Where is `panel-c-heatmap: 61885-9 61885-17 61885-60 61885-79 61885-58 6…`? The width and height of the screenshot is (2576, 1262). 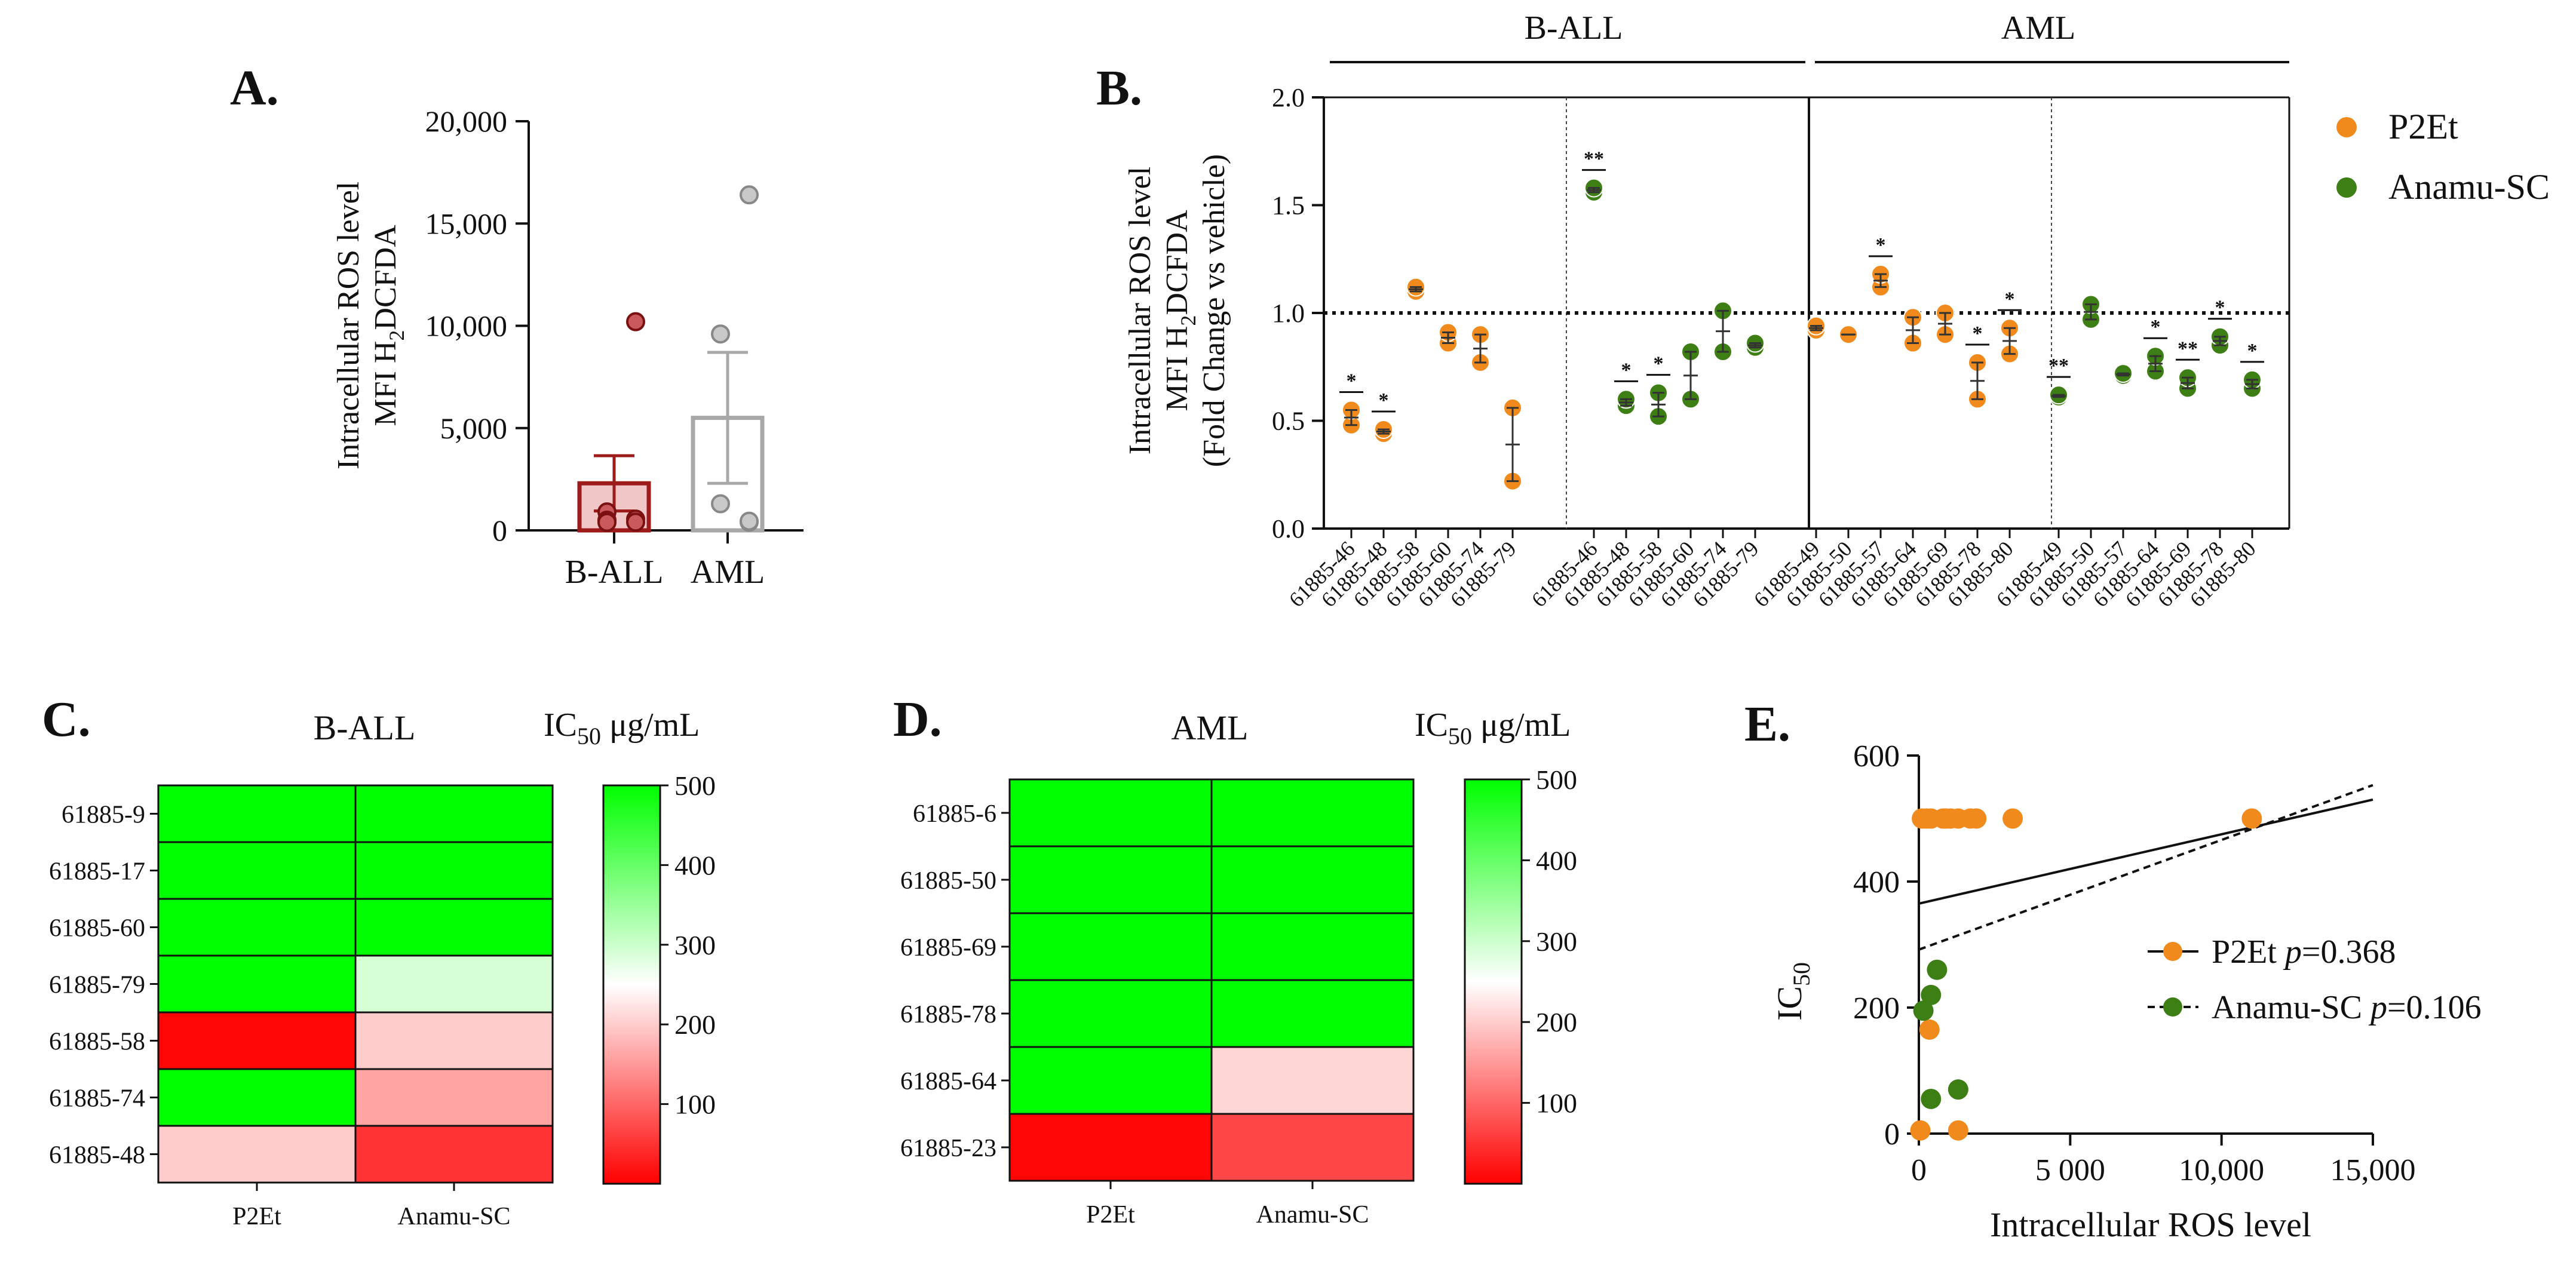 panel-c-heatmap: 61885-9 61885-17 61885-60 61885-79 61885-58 6… is located at coordinates (383, 1000).